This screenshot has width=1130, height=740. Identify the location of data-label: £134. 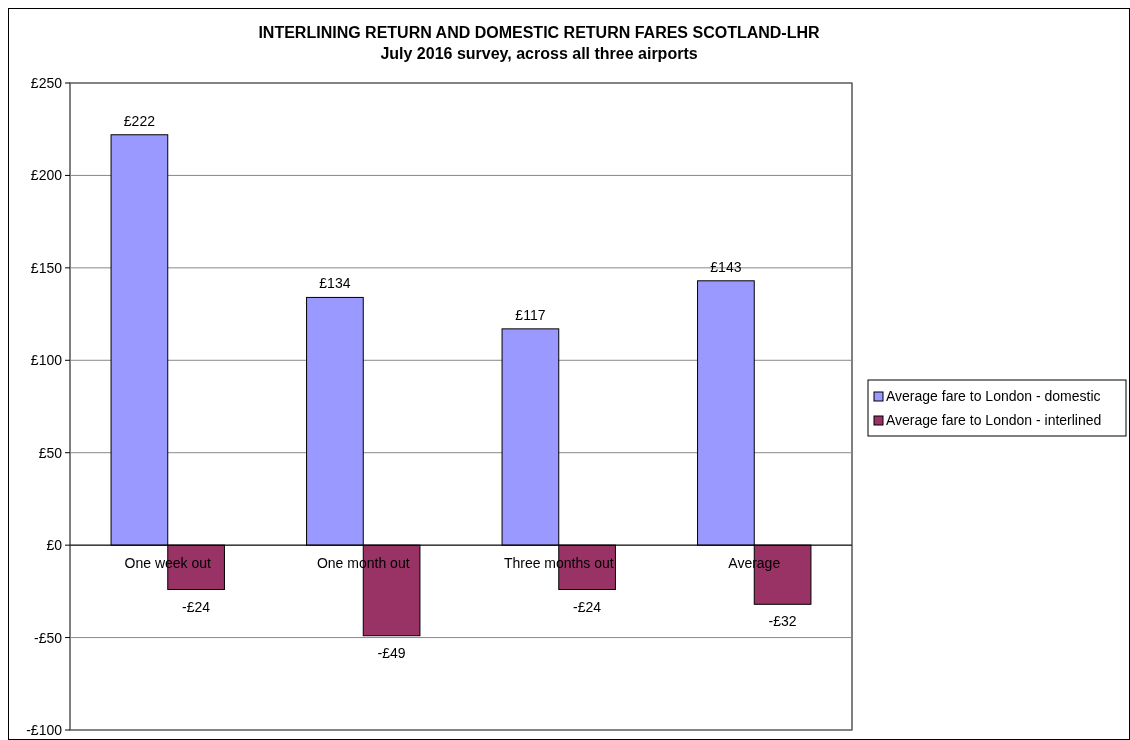
(335, 283).